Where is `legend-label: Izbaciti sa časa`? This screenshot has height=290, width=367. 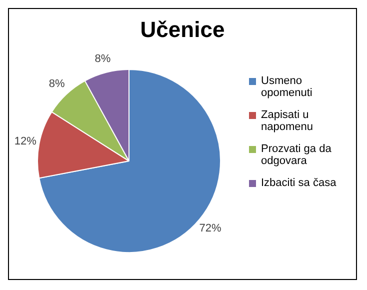 legend-label: Izbaciti sa časa is located at coordinates (298, 183).